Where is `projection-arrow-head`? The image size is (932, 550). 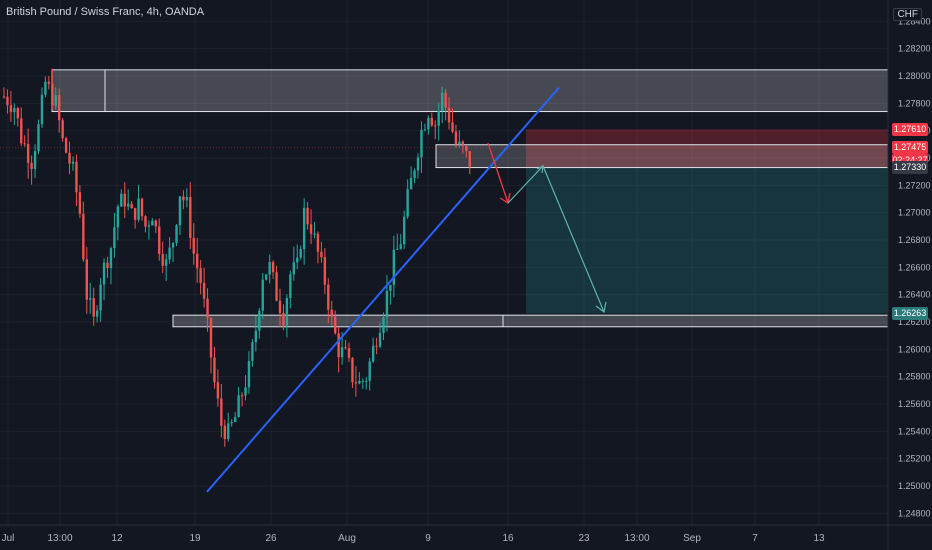 projection-arrow-head is located at coordinates (601, 307).